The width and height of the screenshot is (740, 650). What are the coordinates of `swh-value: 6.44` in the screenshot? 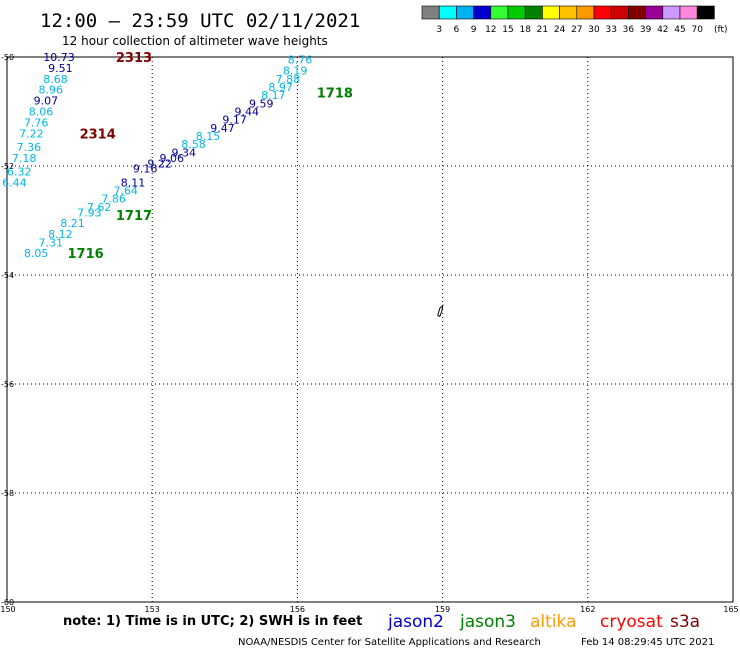 It's located at (14, 182).